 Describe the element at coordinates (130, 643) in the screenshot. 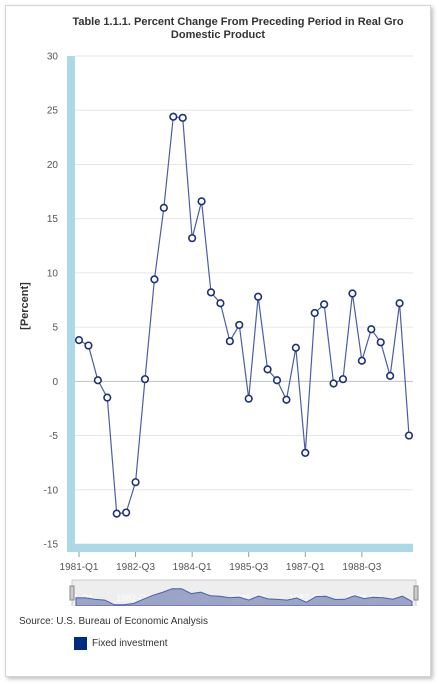

I see `legend-label: Fixed investment` at that location.